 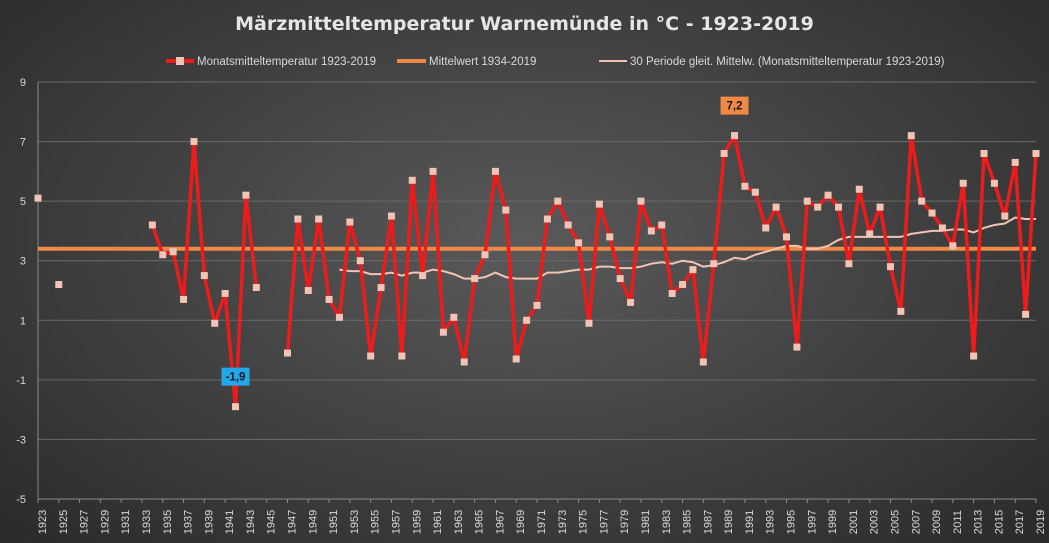 I want to click on data-point-1953, so click(x=350, y=222).